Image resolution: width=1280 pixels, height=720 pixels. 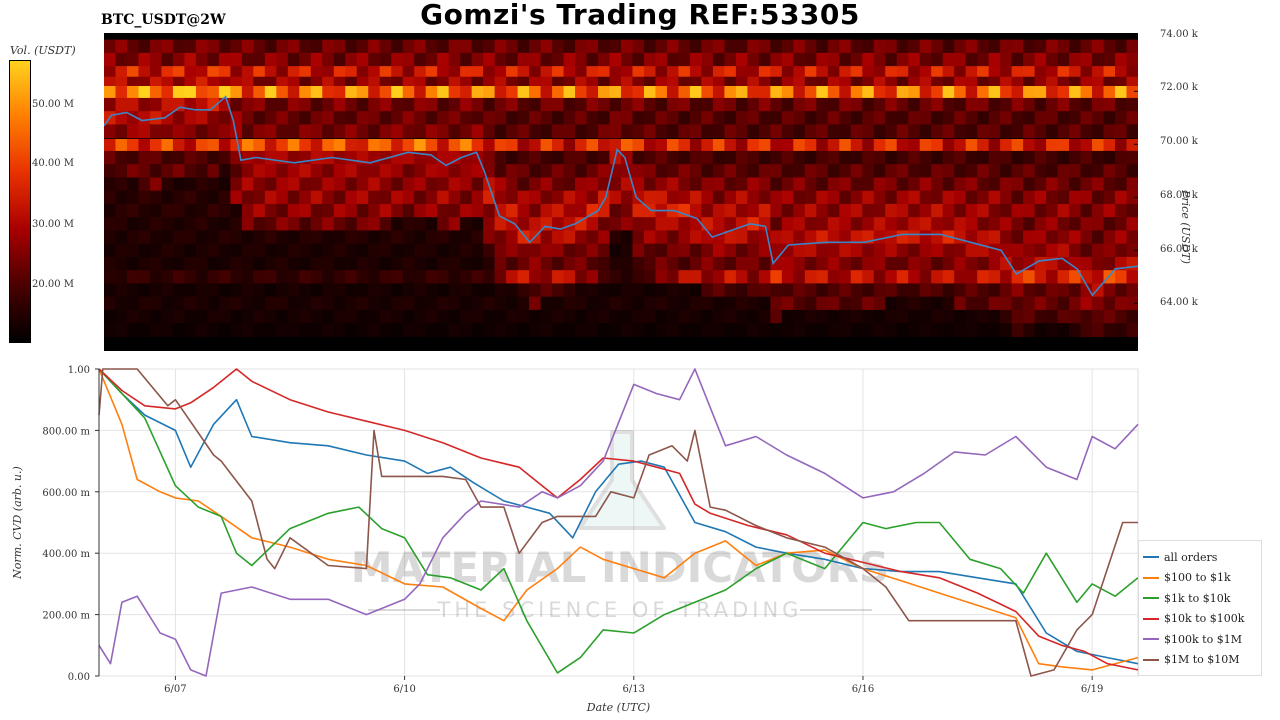 I want to click on legend-item: $100 to $1k, so click(x=1200, y=578).